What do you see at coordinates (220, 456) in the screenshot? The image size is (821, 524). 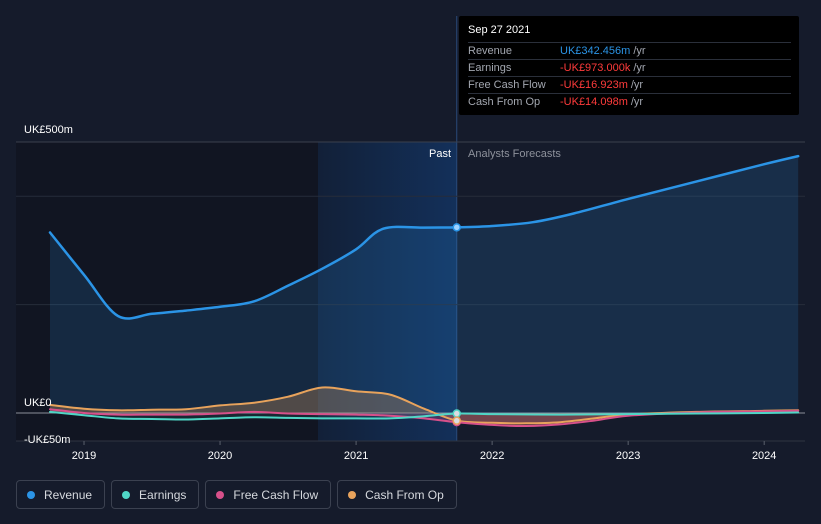 I see `x-tick-label: 2020` at bounding box center [220, 456].